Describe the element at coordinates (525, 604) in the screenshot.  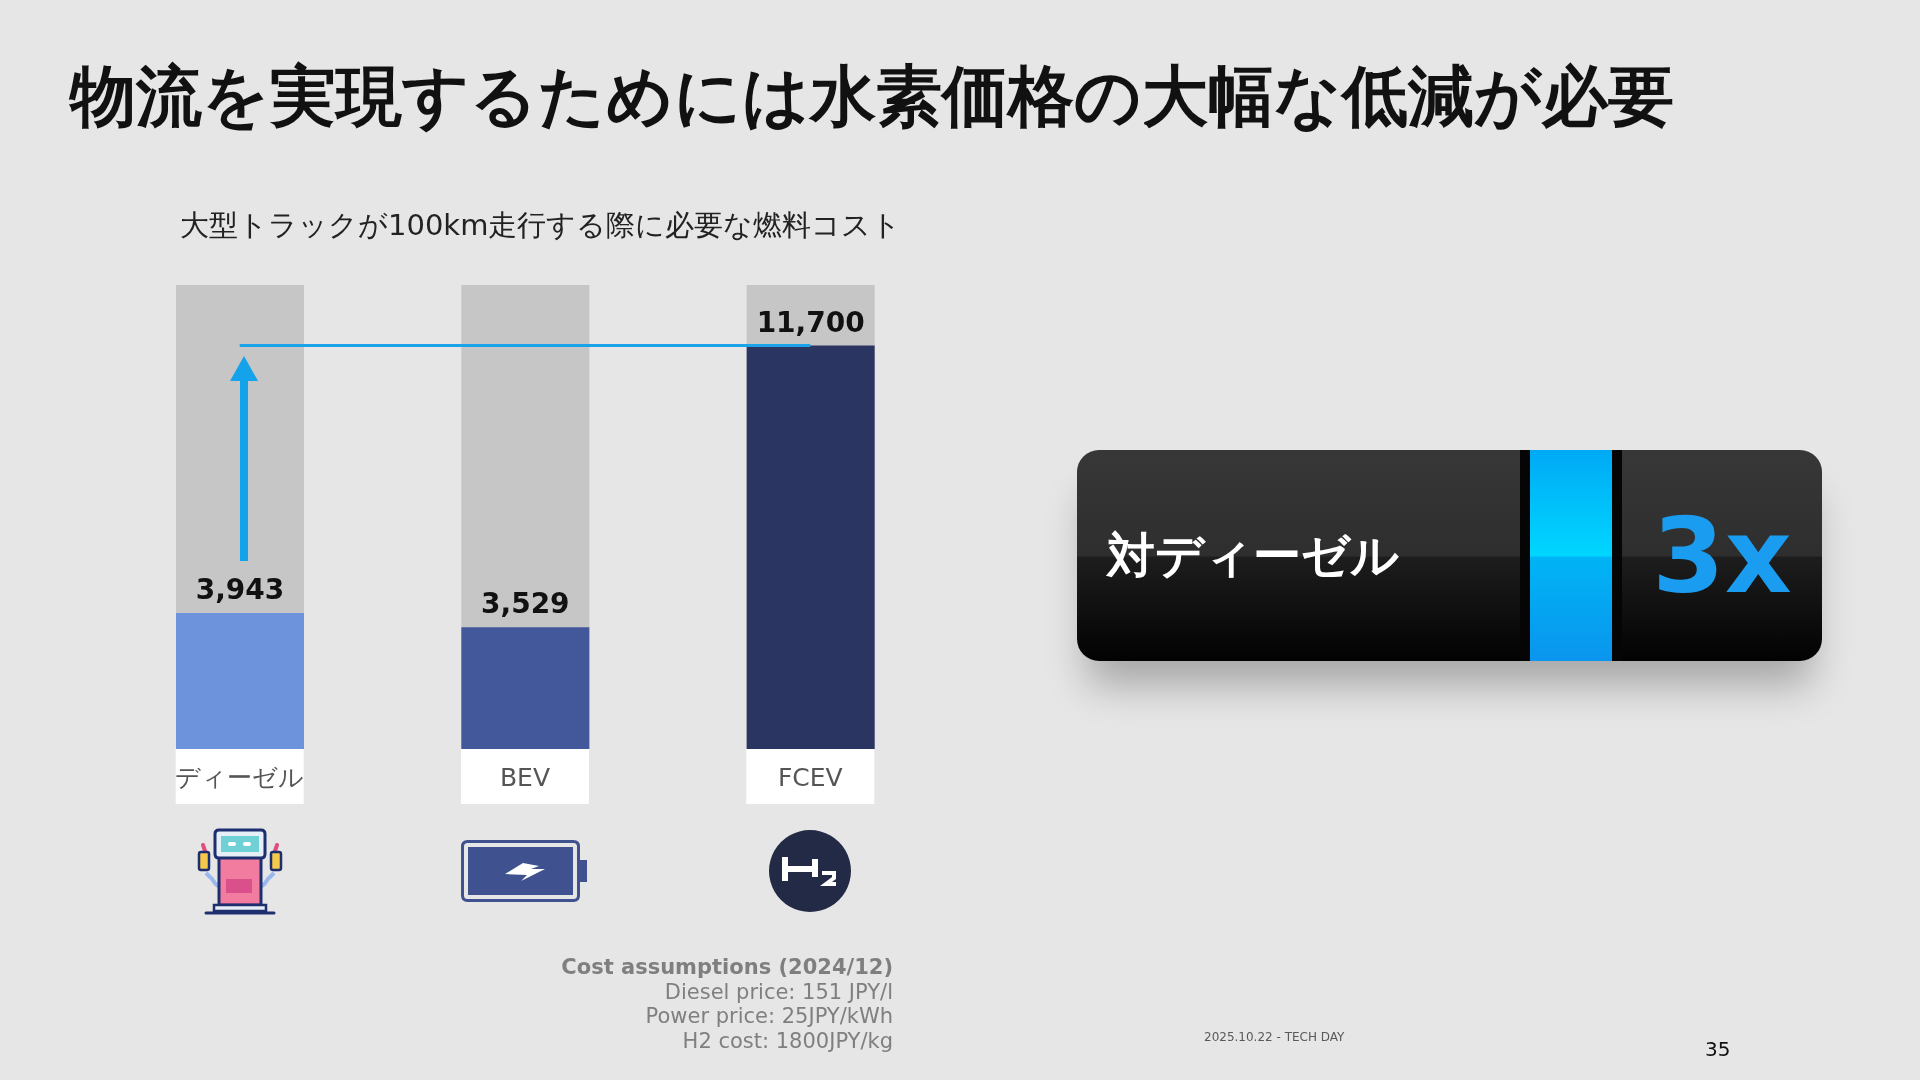
I see `data-label: 3,529` at that location.